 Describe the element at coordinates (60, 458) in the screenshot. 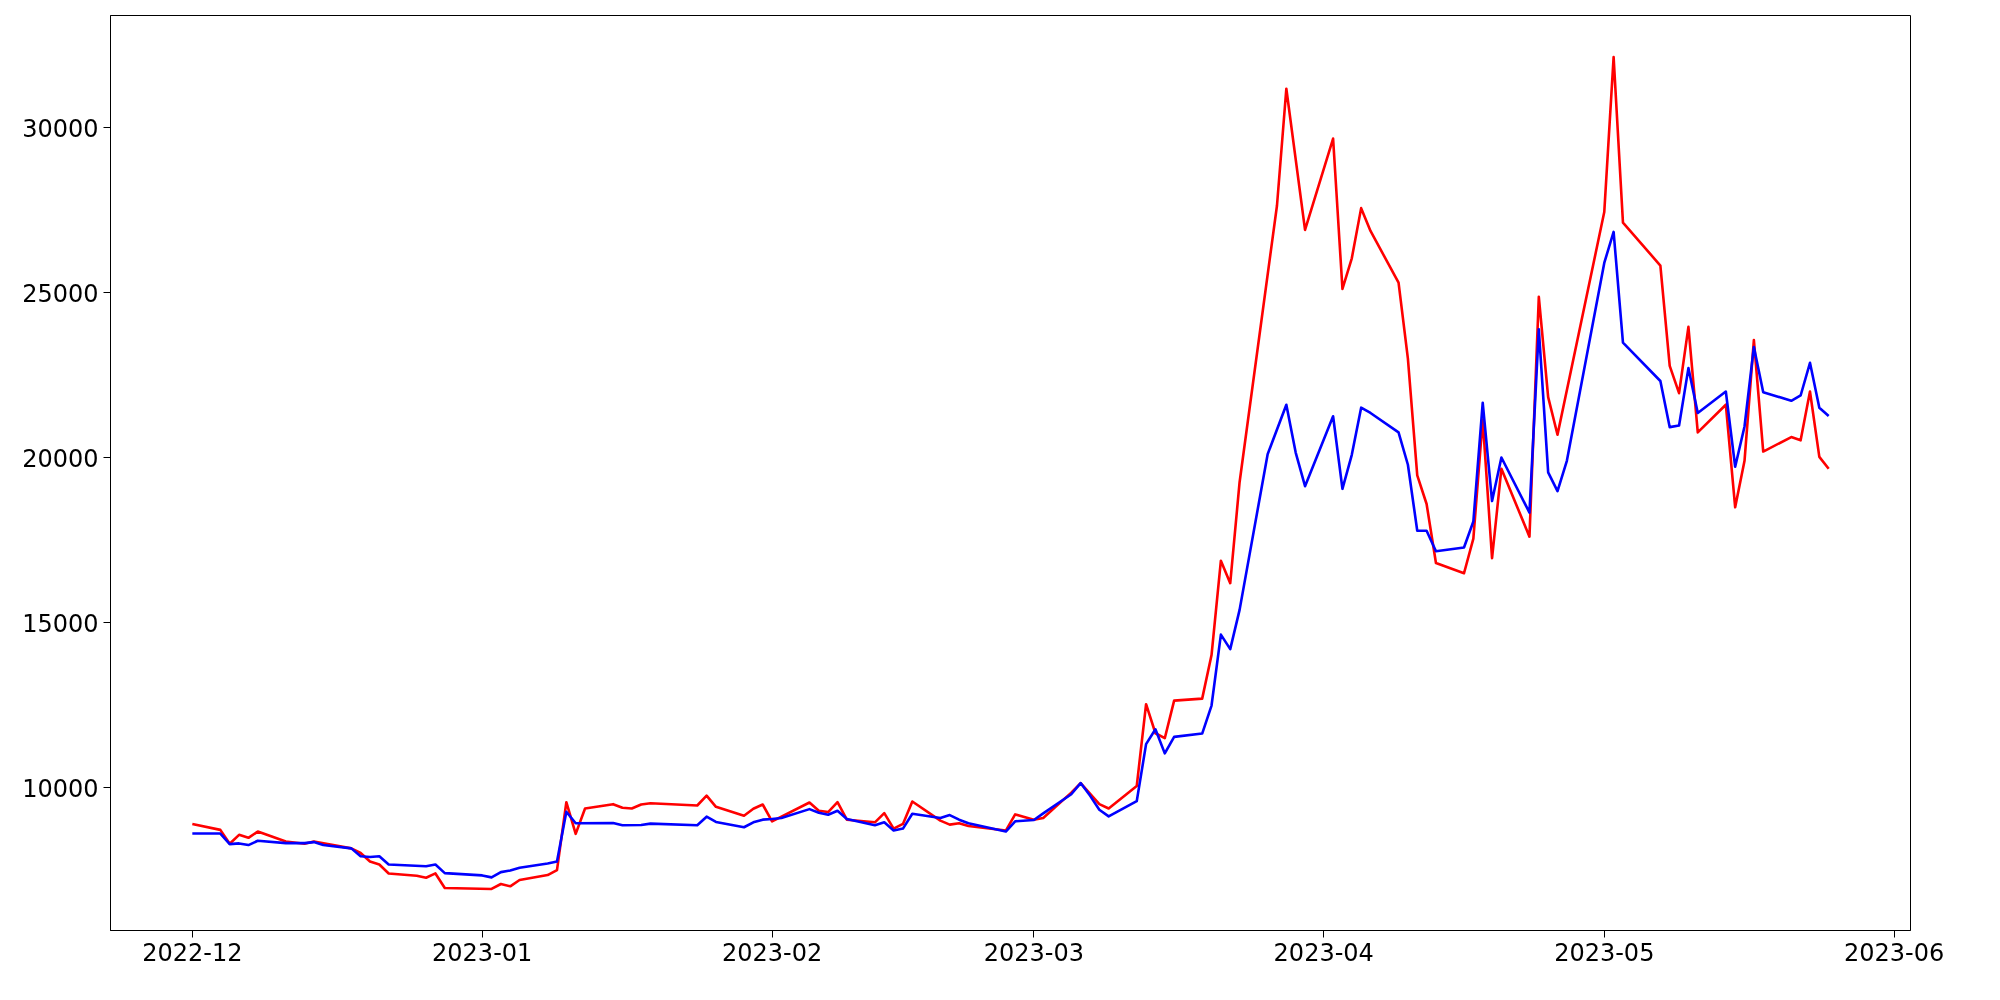

I see `y-tick-label: 20000` at that location.